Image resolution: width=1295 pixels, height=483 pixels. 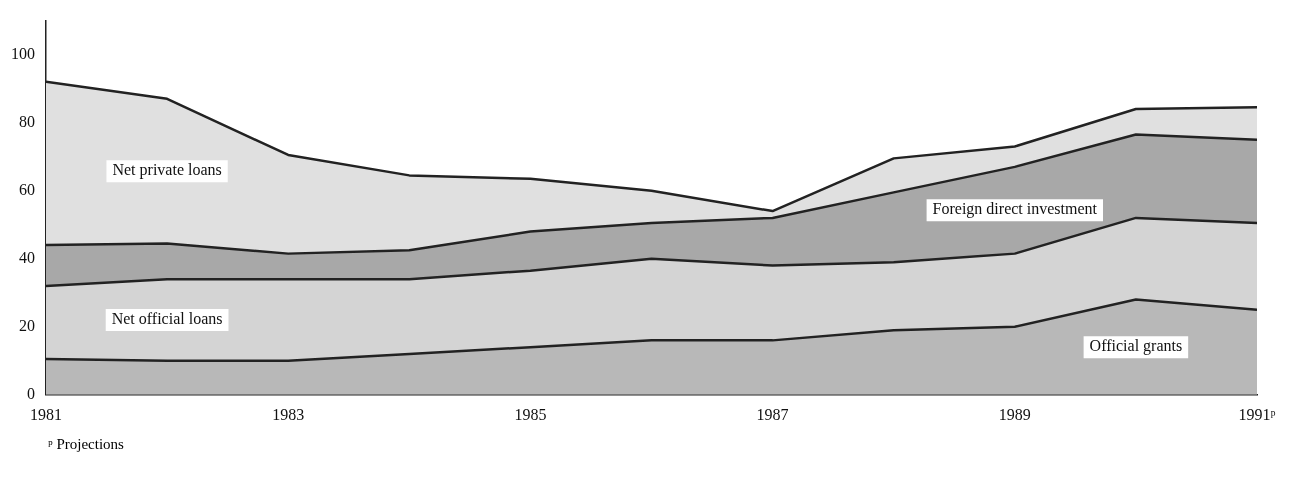 I want to click on text: ᵖ Projections, so click(x=86, y=444).